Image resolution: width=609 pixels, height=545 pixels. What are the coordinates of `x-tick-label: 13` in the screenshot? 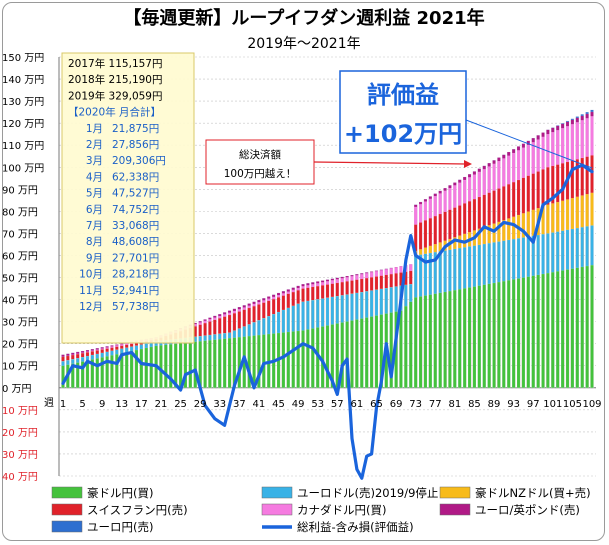 It's located at (121, 404).